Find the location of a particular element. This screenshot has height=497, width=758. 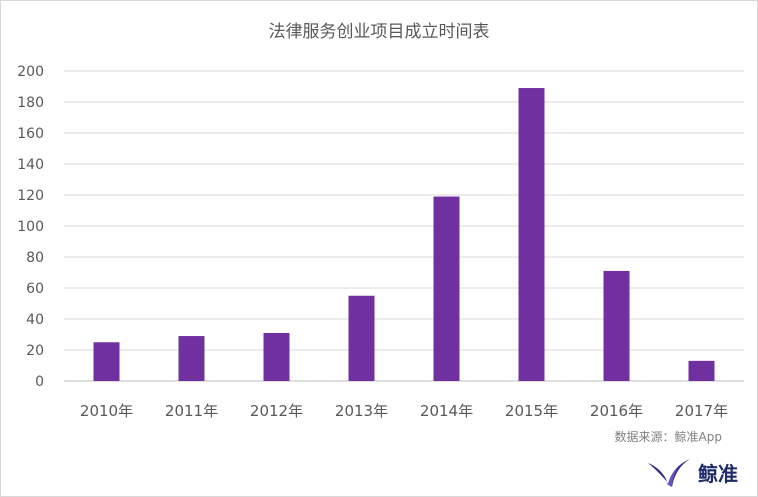

logo-text: 鲸准 is located at coordinates (718, 474).